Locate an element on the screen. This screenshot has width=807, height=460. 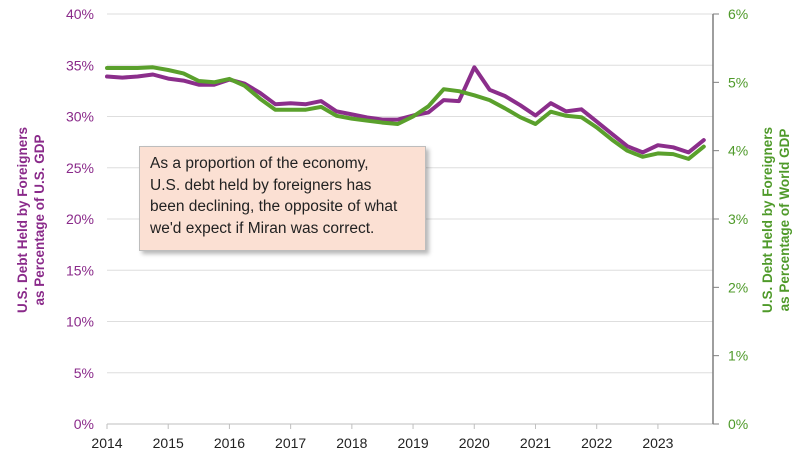
right-y-axis-title-line2: as Percentage of World GDP is located at coordinates (784, 220).